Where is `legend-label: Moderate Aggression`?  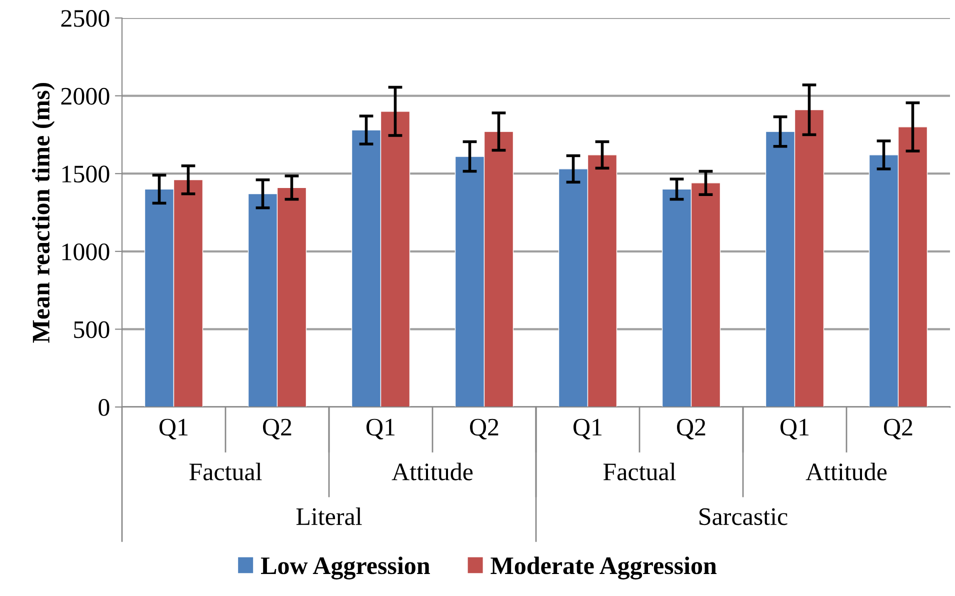
legend-label: Moderate Aggression is located at coordinates (603, 568).